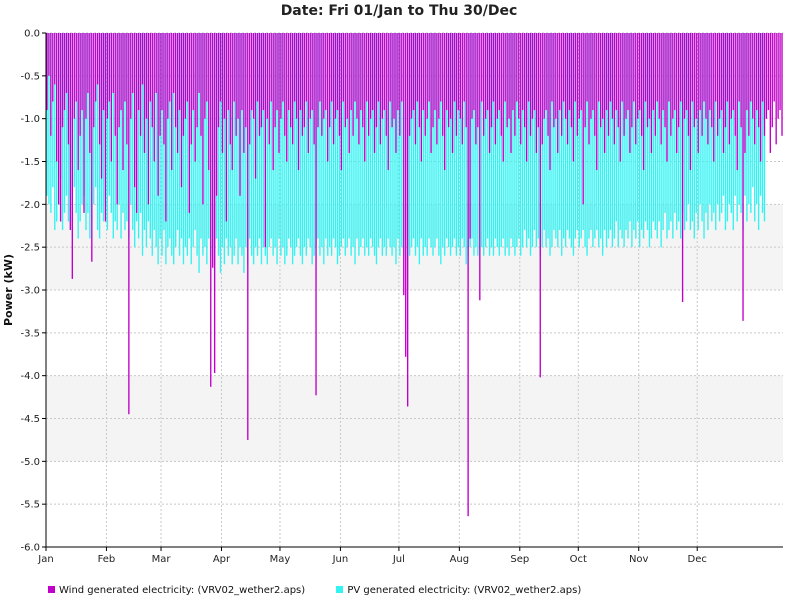 This screenshot has height=602, width=798. Describe the element at coordinates (519, 559) in the screenshot. I see `x-tick-label: Sep` at that location.